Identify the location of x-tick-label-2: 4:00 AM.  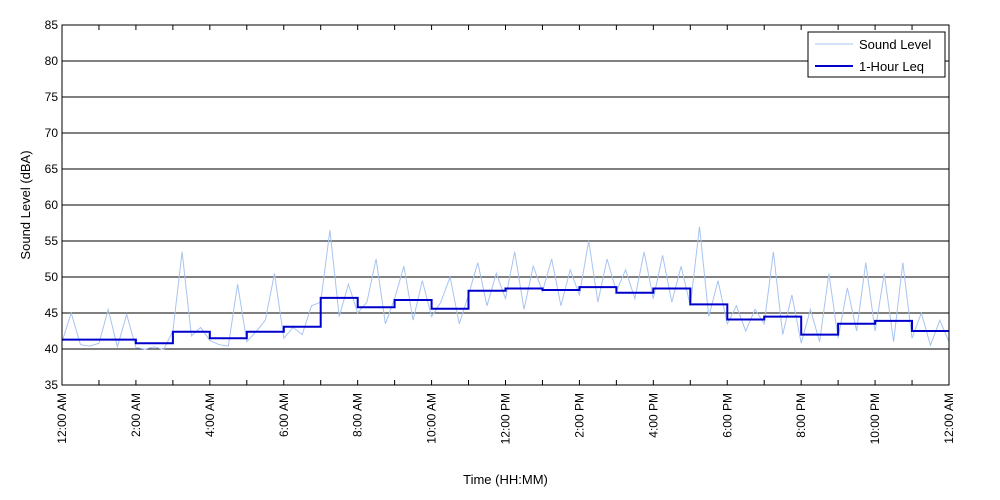
(210, 415).